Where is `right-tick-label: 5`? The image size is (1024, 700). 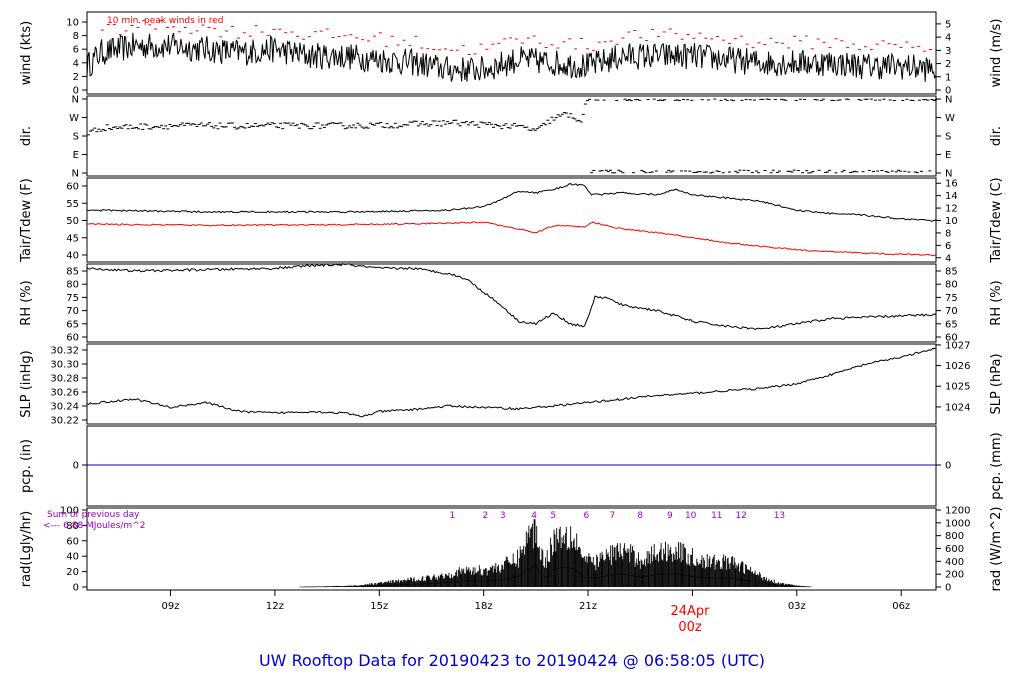
right-tick-label: 5 is located at coordinates (948, 24).